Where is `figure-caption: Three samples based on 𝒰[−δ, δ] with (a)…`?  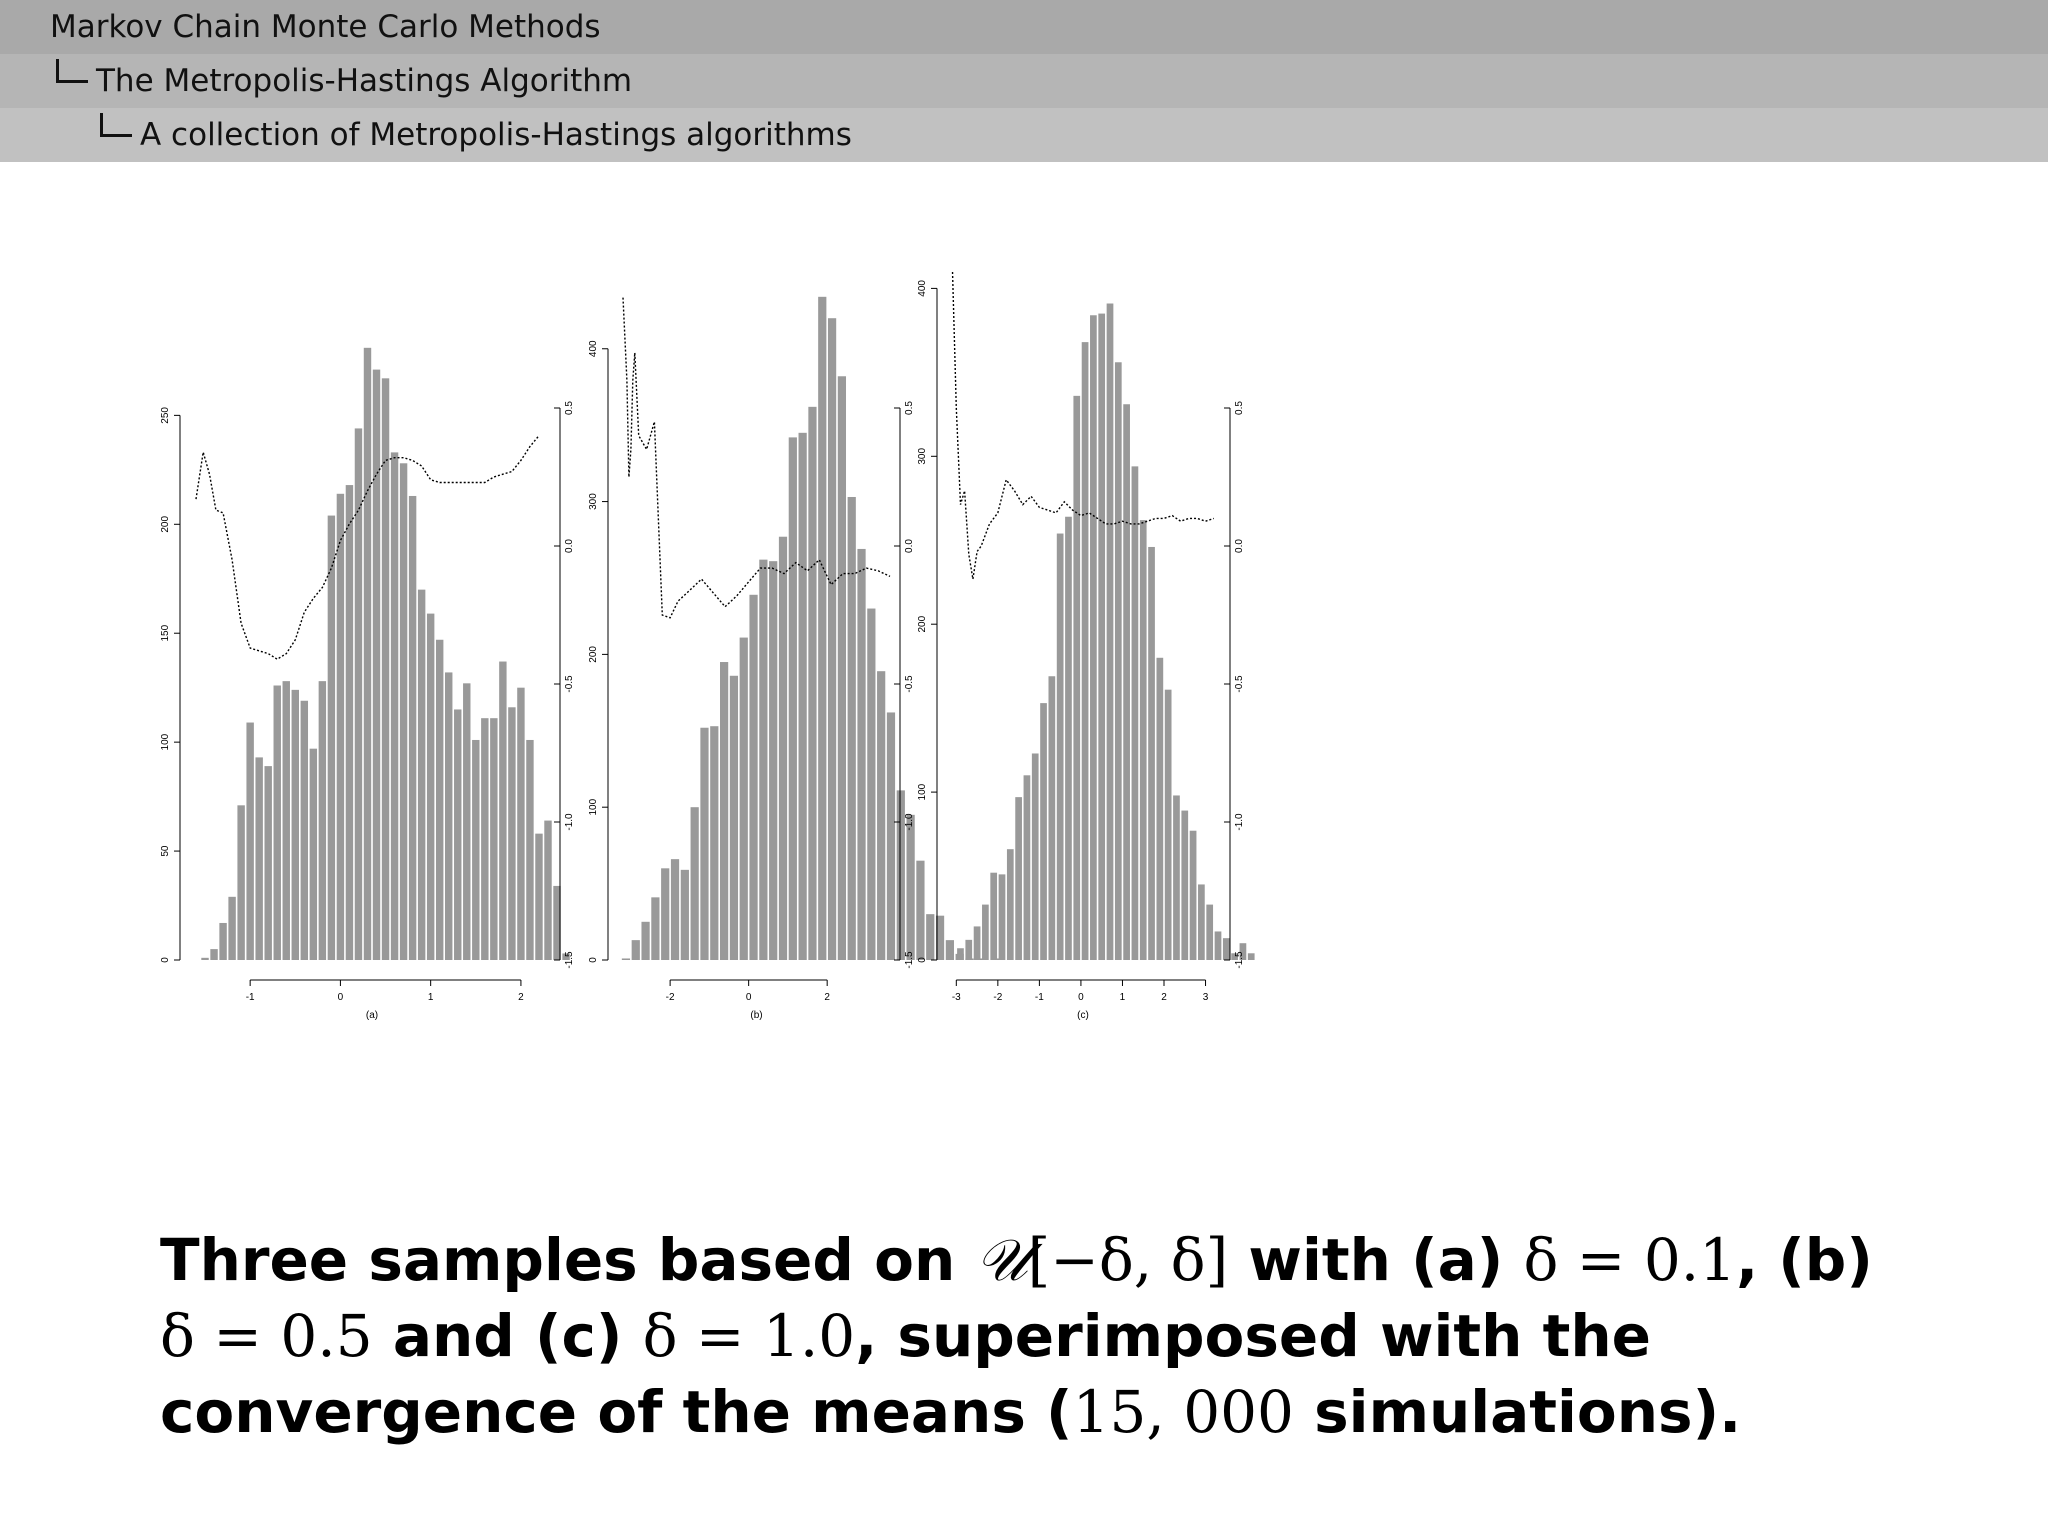 figure-caption: Three samples based on 𝒰[−δ, δ] with (a)… is located at coordinates (1040, 1336).